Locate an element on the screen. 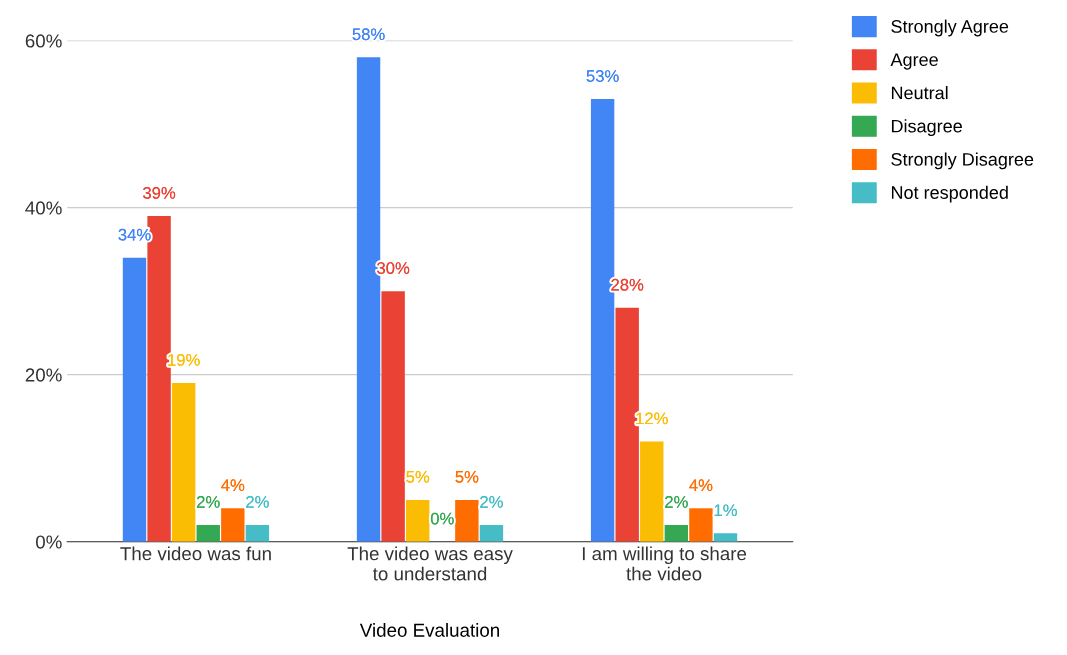  y-tick-label: 40% is located at coordinates (43, 208).